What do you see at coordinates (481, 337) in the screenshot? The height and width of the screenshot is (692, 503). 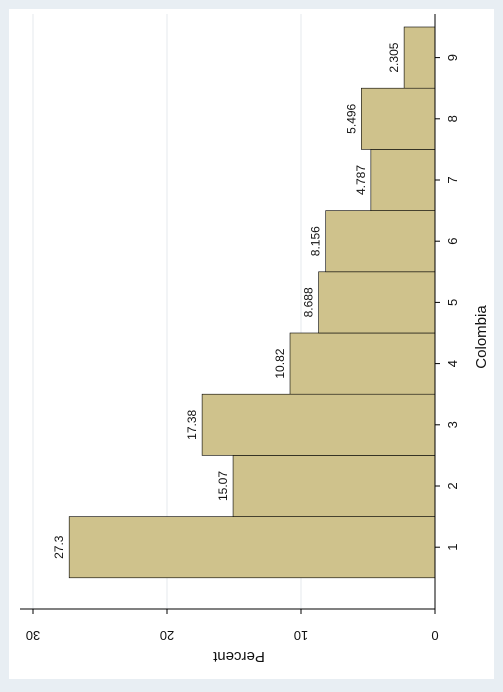 I see `x-axis-title: Colombia` at bounding box center [481, 337].